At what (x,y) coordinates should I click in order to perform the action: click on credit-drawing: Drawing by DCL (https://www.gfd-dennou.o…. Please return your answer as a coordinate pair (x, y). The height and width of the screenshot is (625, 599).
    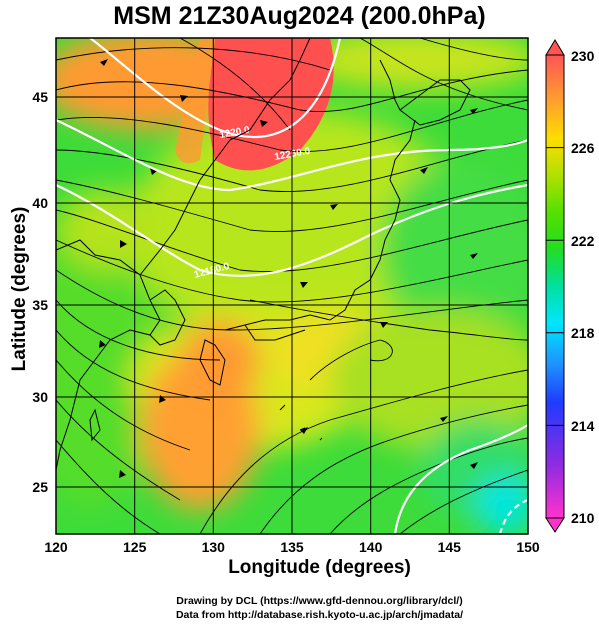
    Looking at the image, I should click on (319, 601).